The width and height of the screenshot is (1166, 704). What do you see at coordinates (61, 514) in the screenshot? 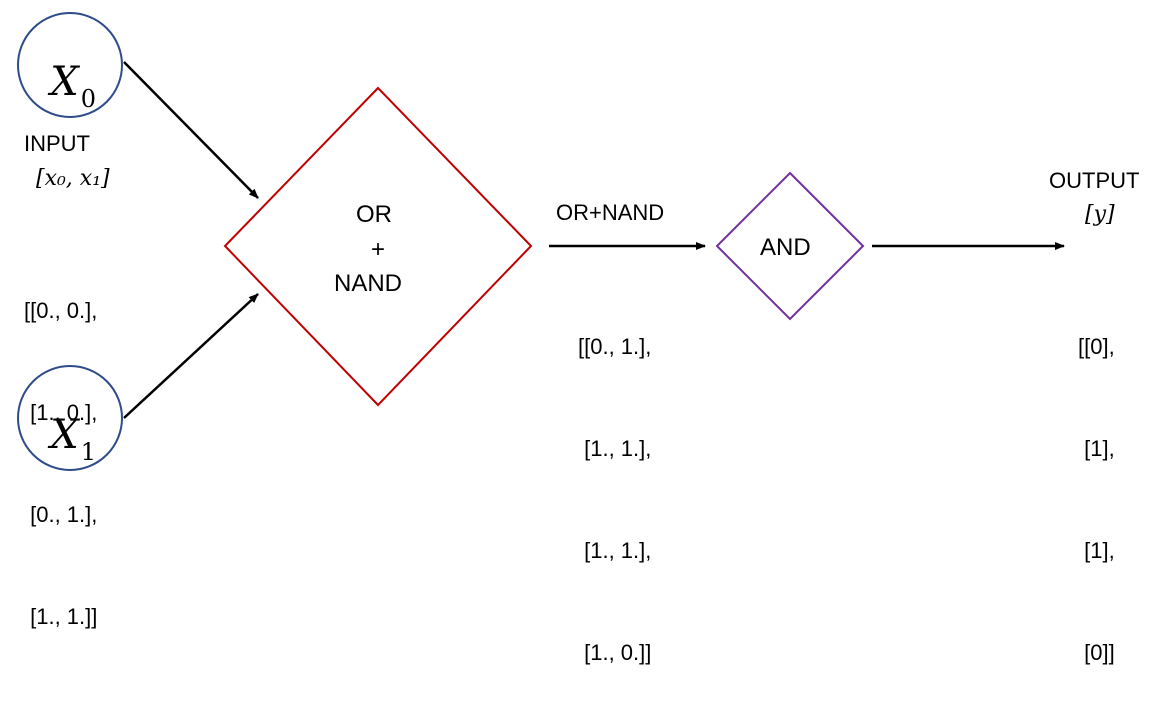
I see `input-matrix-row: [0., 1.],` at bounding box center [61, 514].